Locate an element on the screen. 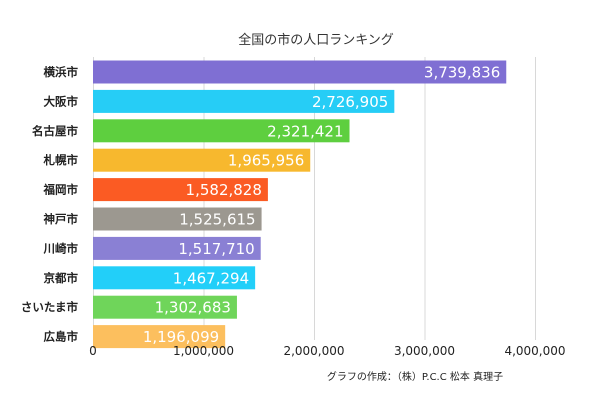 This screenshot has width=609, height=404. category-label: 京都市 is located at coordinates (61, 278).